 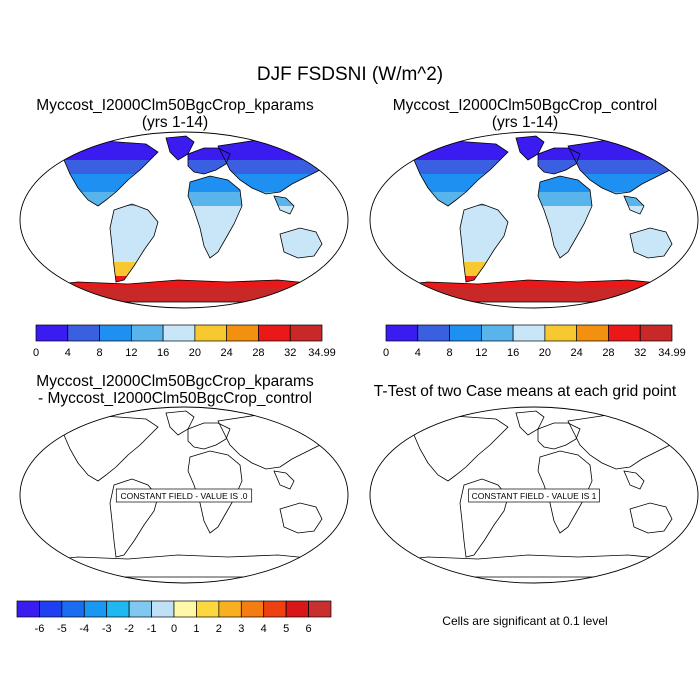 I want to click on map-difference: CONSTANT FIELD - VALUE IS .0, so click(x=184, y=495).